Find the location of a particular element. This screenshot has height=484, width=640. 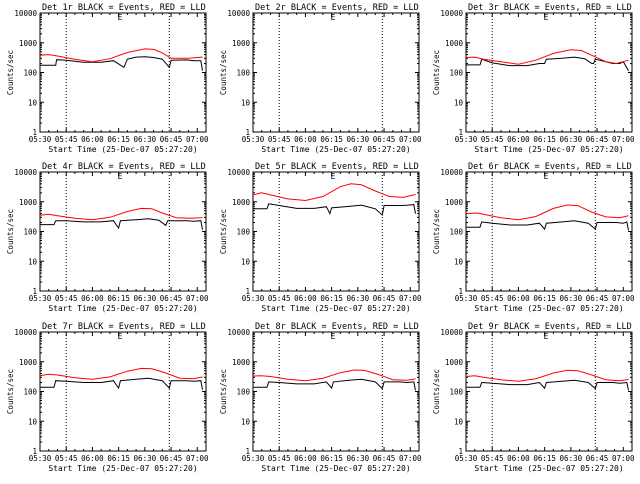

panel-title: Det 5r BLACK = Events, RED = LLD is located at coordinates (337, 167).